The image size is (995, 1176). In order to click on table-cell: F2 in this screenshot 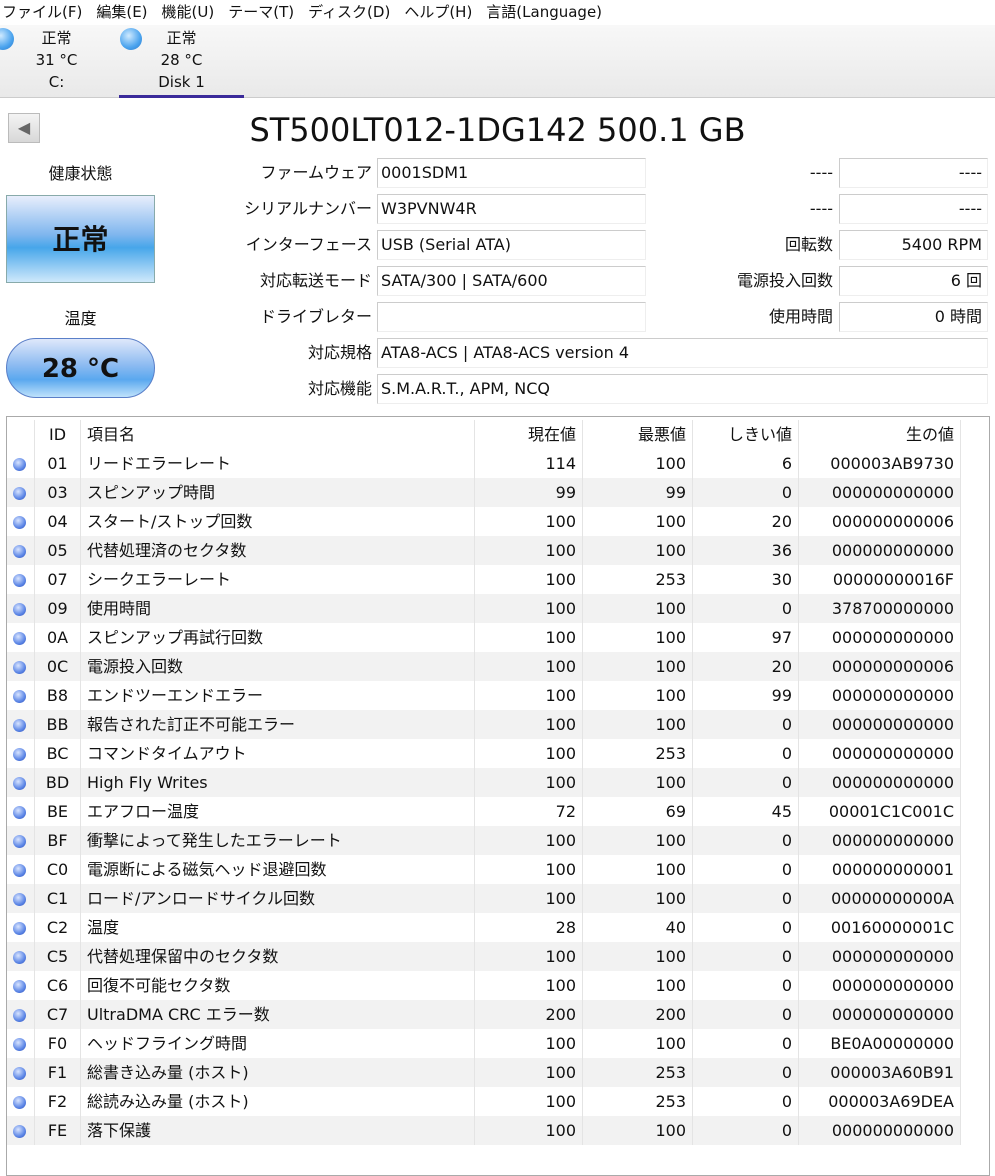, I will do `click(58, 1101)`.